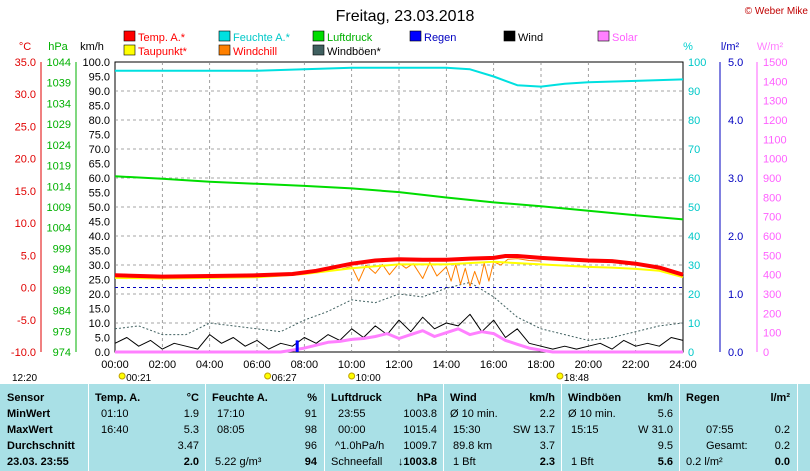 This screenshot has height=471, width=810. I want to click on solar-tick-label: 0, so click(766, 353).